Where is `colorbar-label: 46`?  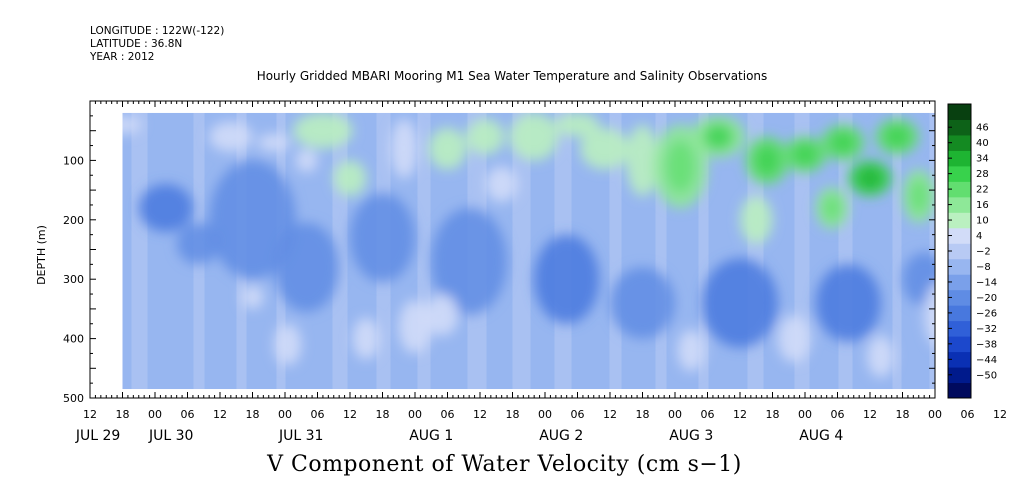
colorbar-label: 46 is located at coordinates (982, 128).